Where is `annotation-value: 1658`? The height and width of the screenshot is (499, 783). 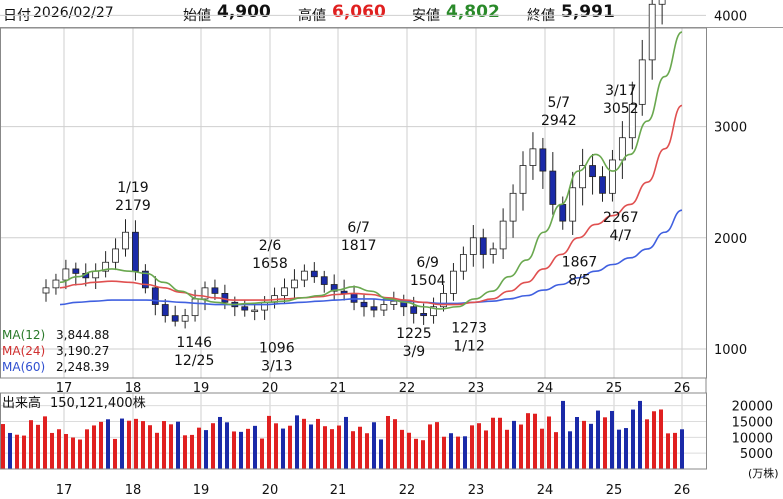
annotation-value: 1658 is located at coordinates (270, 264).